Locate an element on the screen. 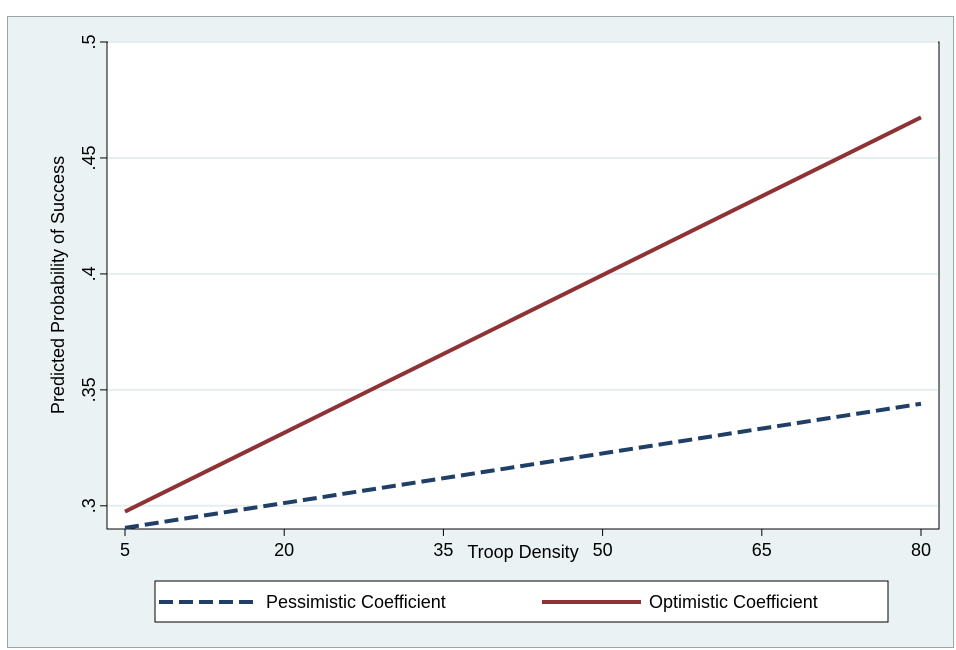 Image resolution: width=956 pixels, height=650 pixels. legend-label-optimistic: Optimistic Coefficient is located at coordinates (733, 602).